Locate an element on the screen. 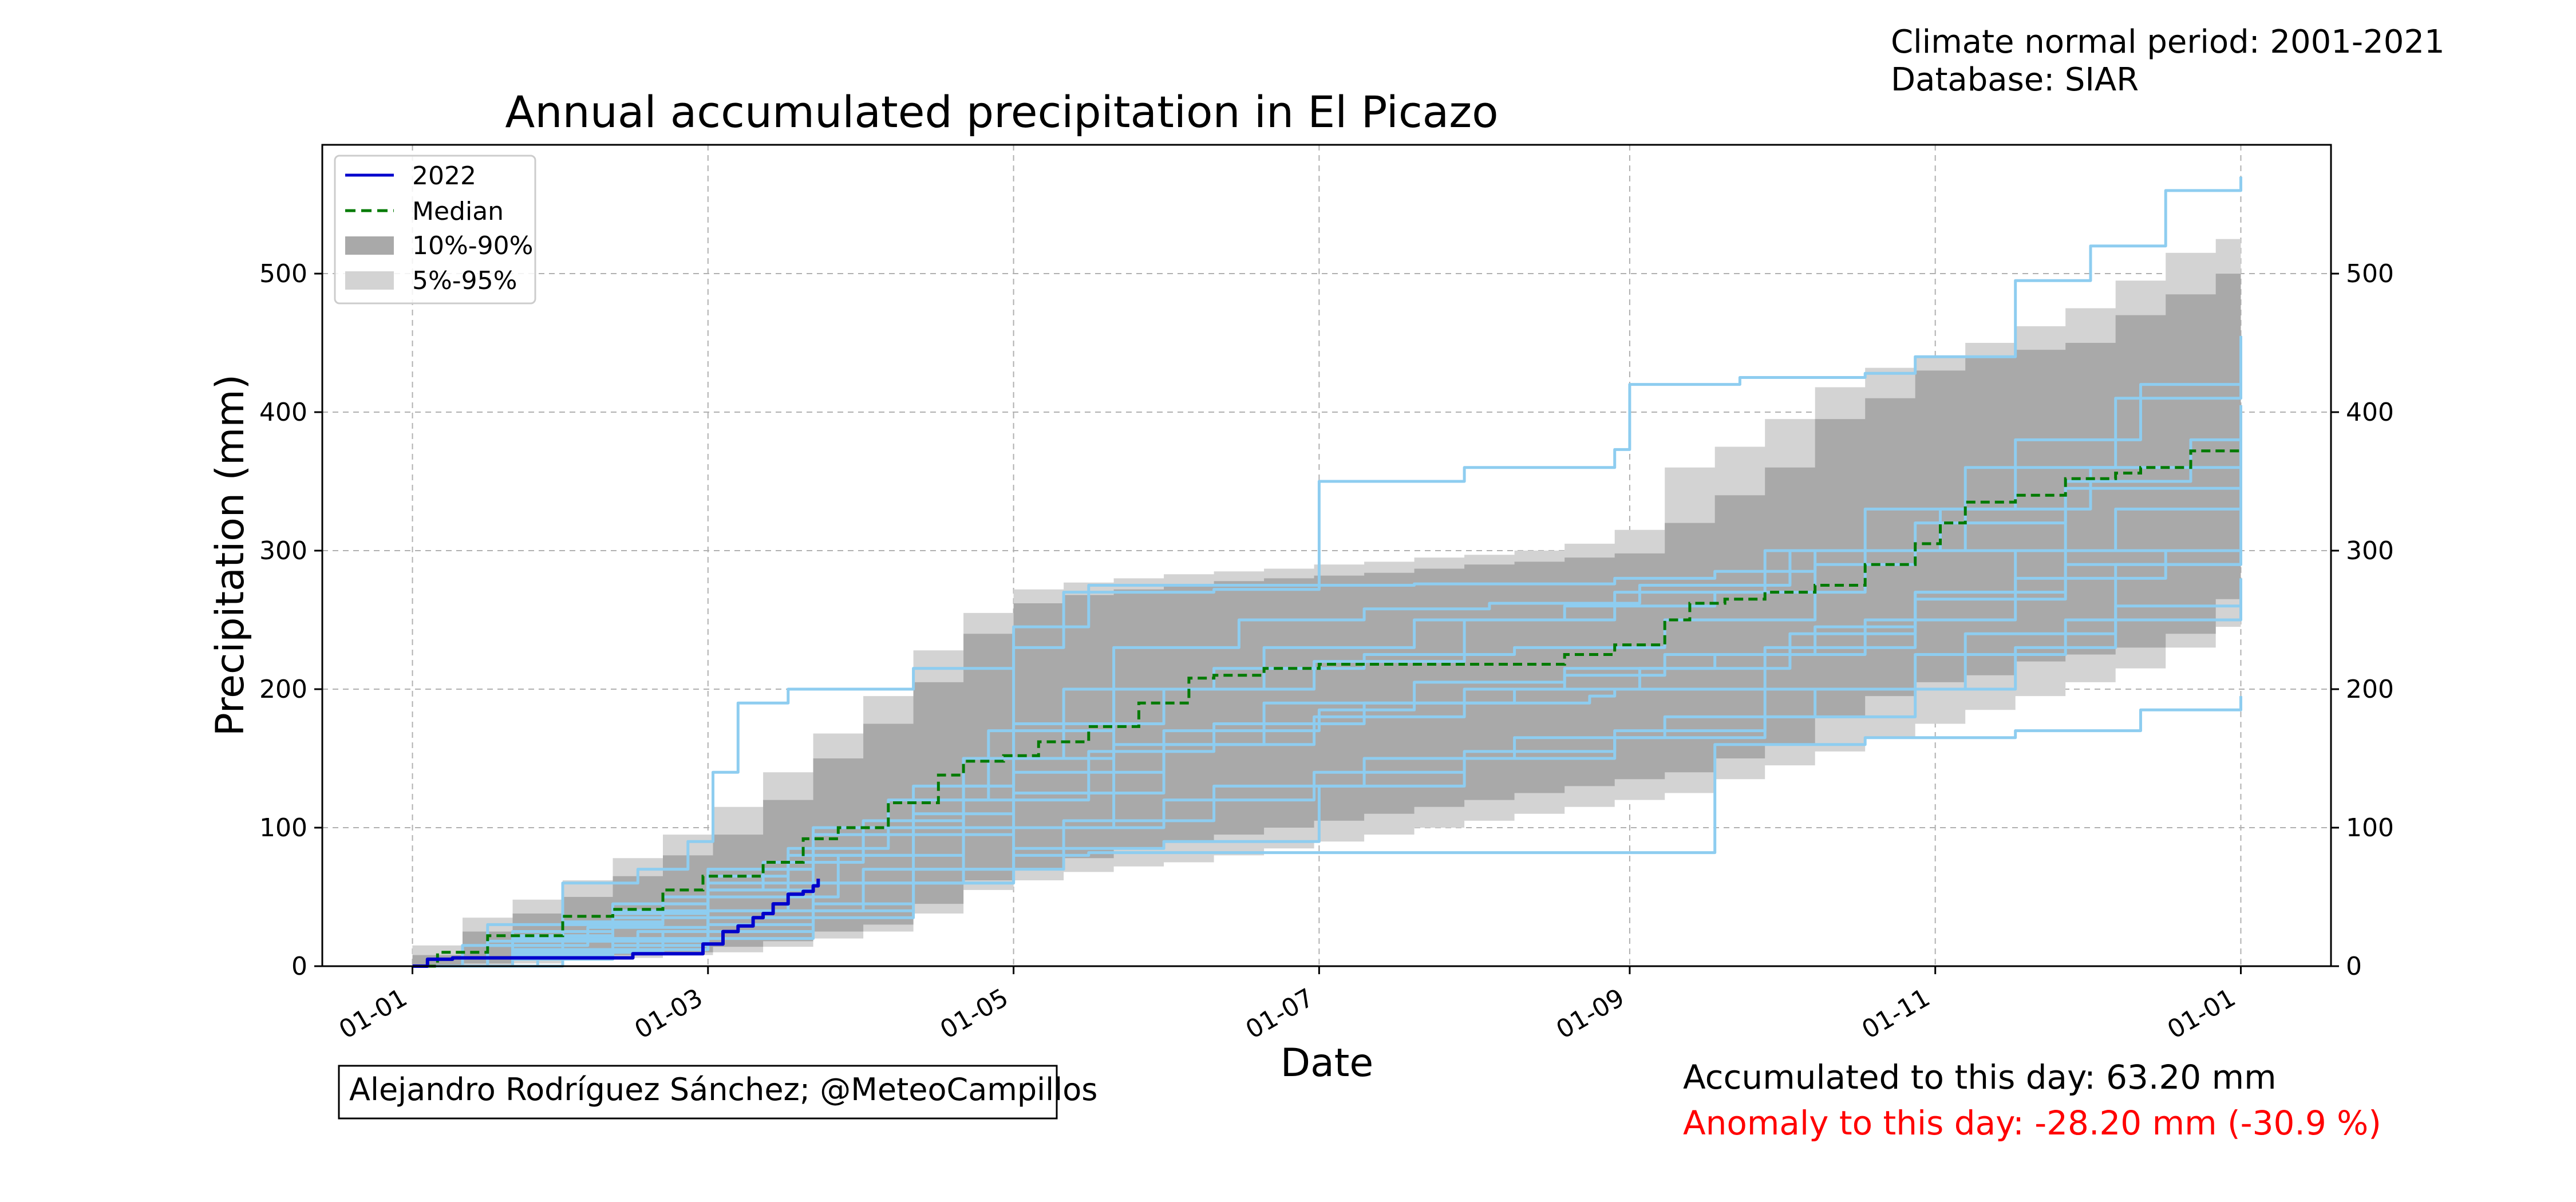 The width and height of the screenshot is (2576, 1202). y-tick-label-left: 0 is located at coordinates (299, 966).